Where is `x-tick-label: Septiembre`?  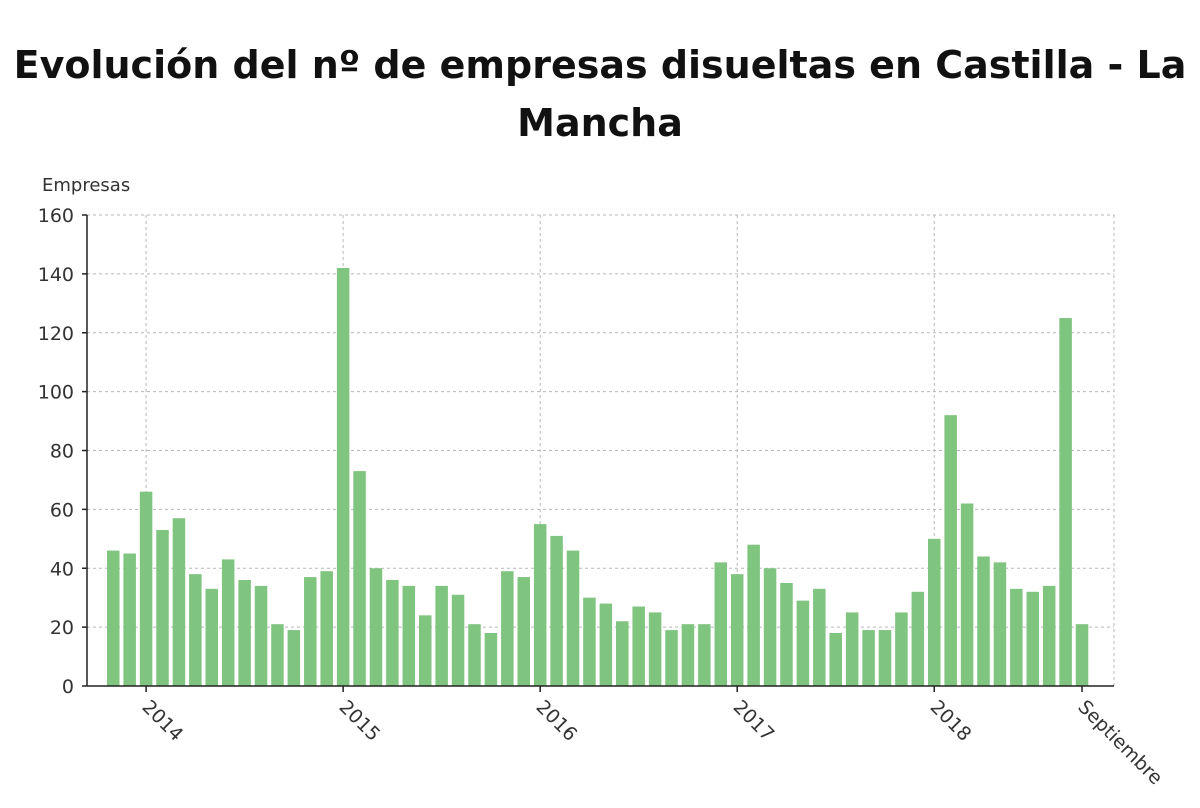 x-tick-label: Septiembre is located at coordinates (1119, 742).